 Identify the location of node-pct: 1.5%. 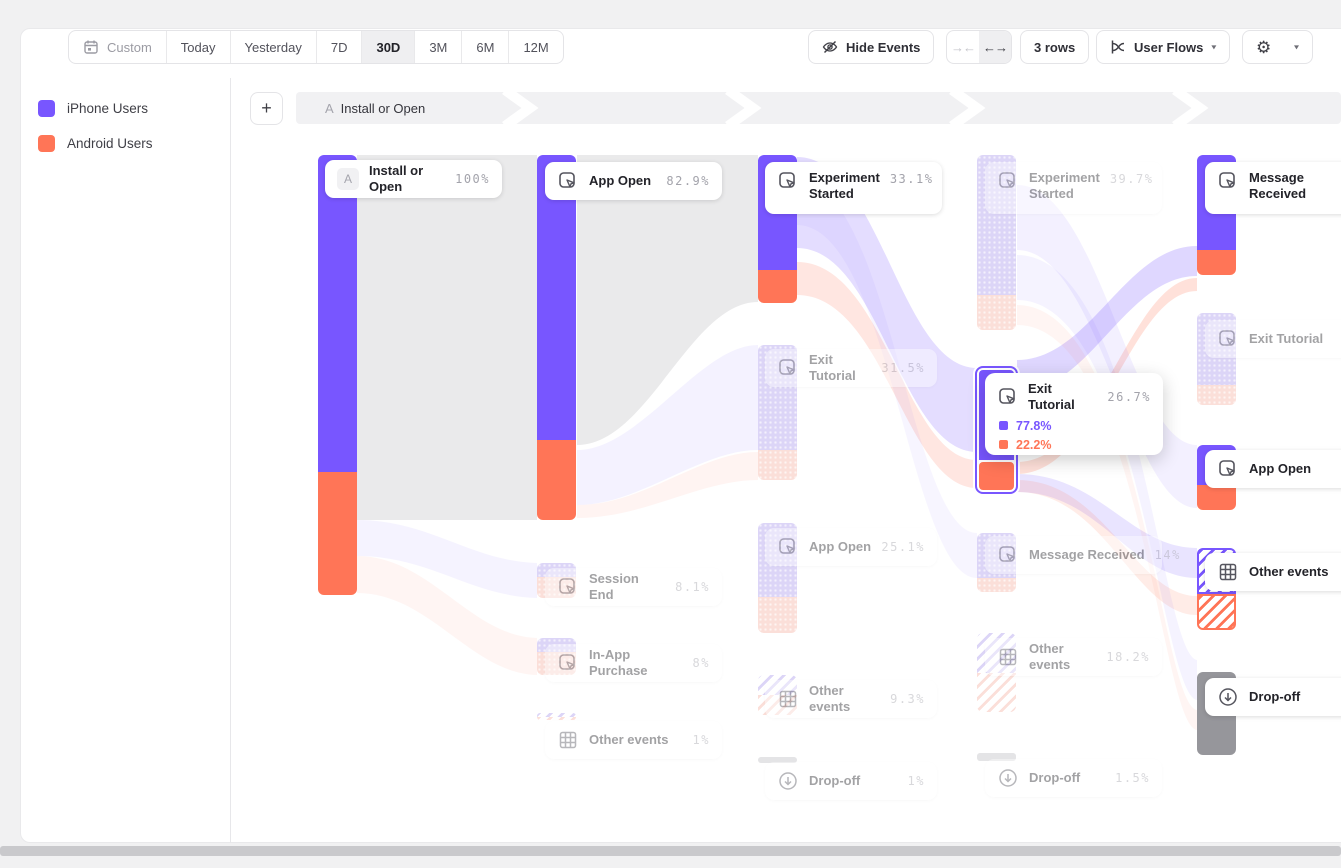
(1132, 778).